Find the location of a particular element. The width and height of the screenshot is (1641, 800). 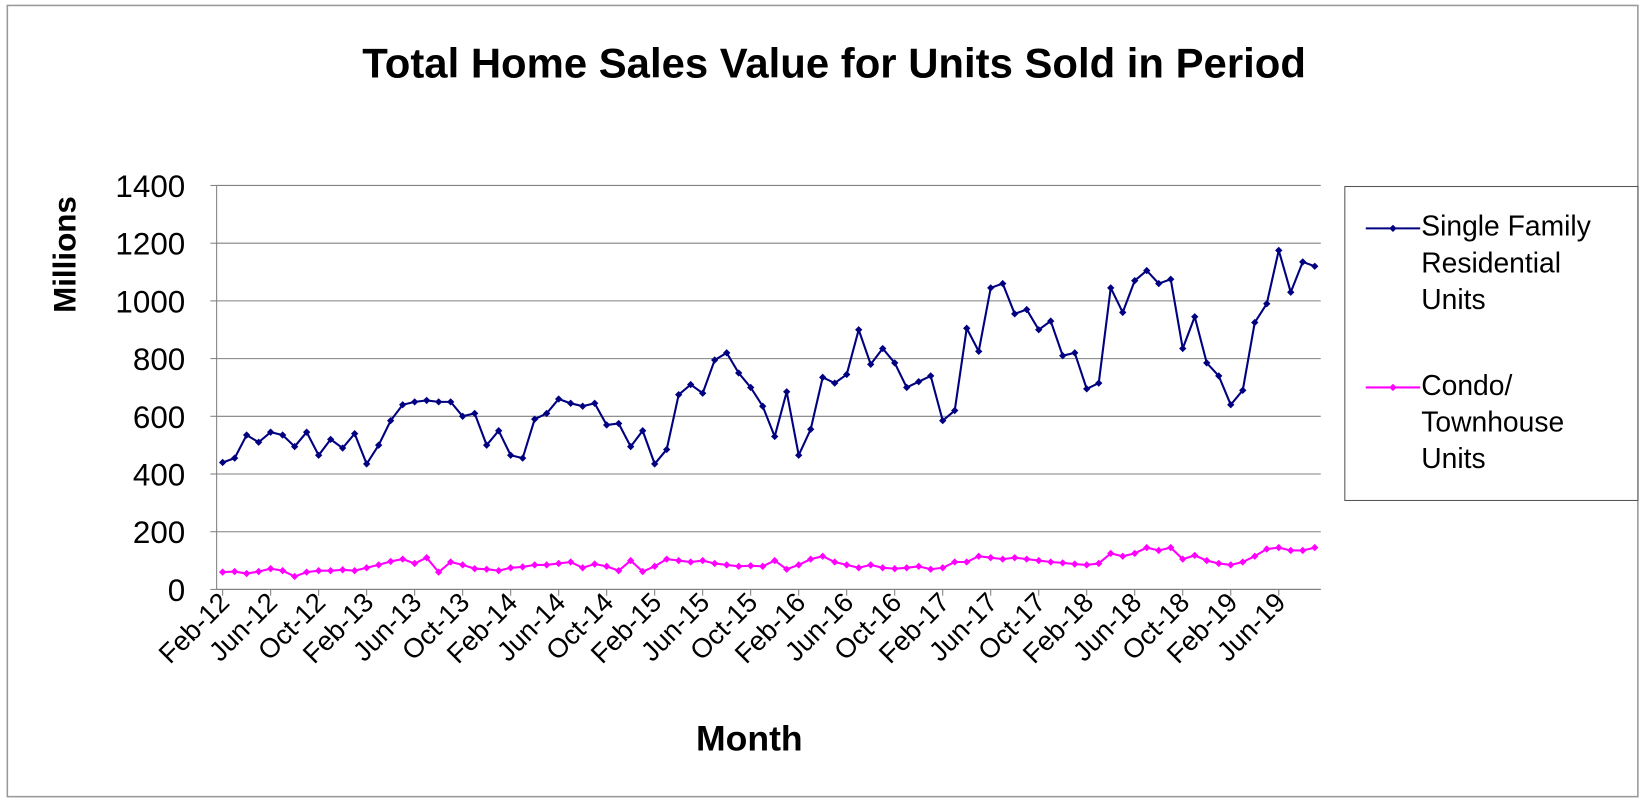

legend-entry: Condo/ Townhouse Units is located at coordinates (1493, 422).